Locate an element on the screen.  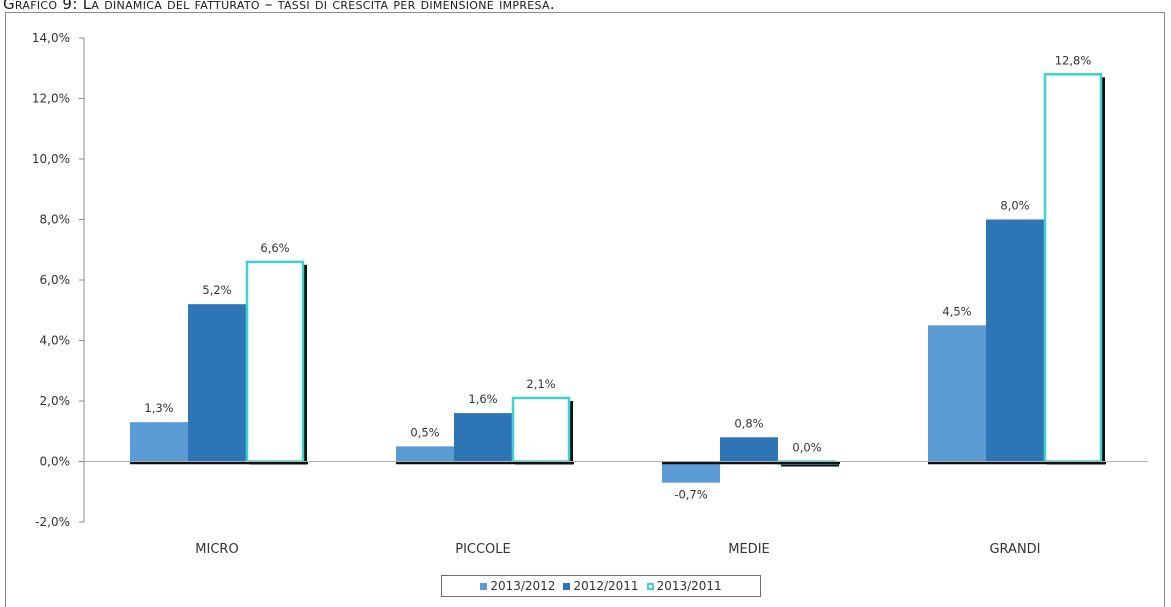
legend-swatch-2013-2011 is located at coordinates (650, 586).